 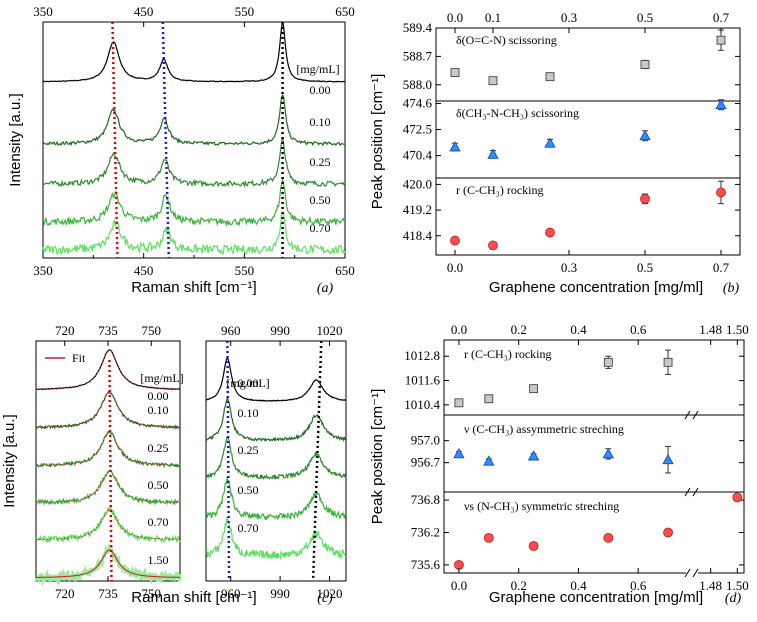 I want to click on panel-a-xtick-top-label: 350, so click(x=43, y=11).